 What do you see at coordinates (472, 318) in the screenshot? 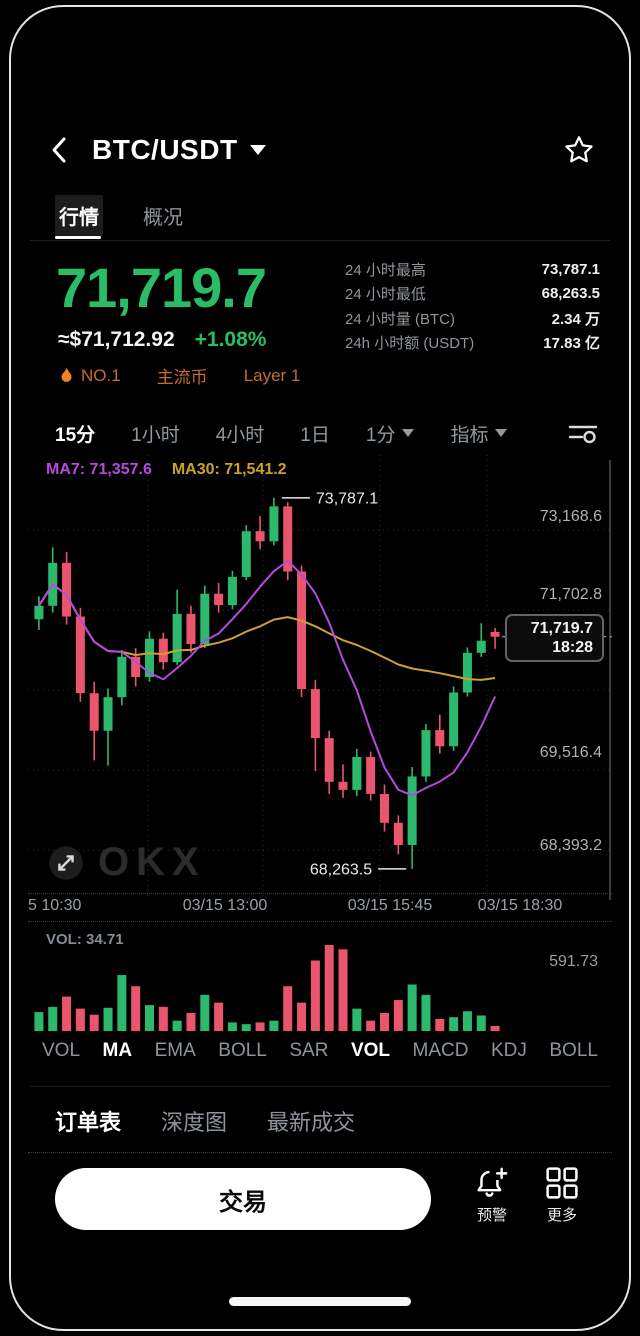
I see `stat-row-2: 24 小时量 (BTC) 2.34 万` at bounding box center [472, 318].